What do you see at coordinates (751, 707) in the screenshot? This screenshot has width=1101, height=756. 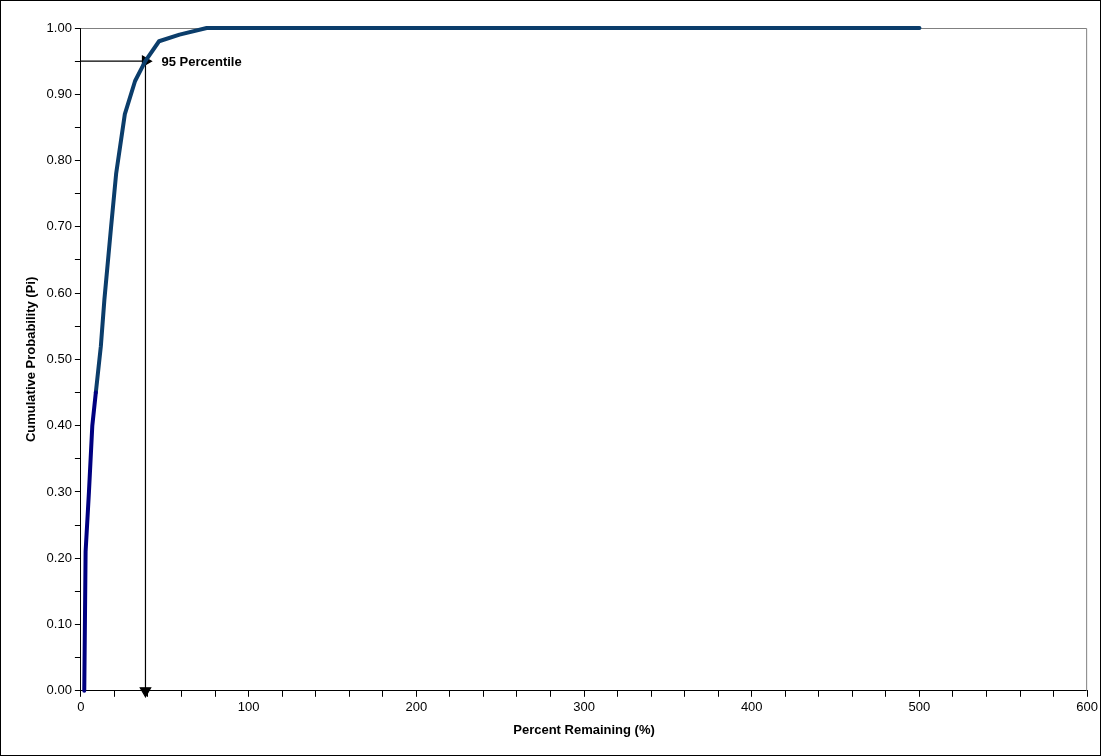 I see `x-tick-label: 400` at bounding box center [751, 707].